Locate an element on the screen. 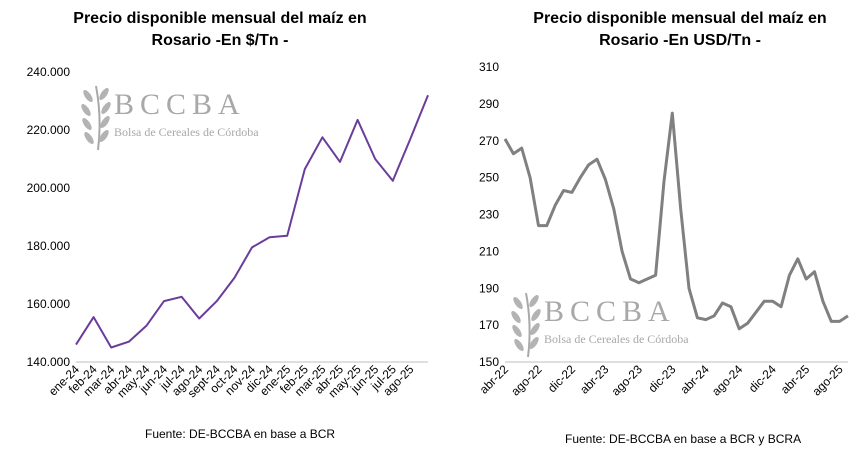 The height and width of the screenshot is (452, 862). y-tick-label: 170 is located at coordinates (489, 325).